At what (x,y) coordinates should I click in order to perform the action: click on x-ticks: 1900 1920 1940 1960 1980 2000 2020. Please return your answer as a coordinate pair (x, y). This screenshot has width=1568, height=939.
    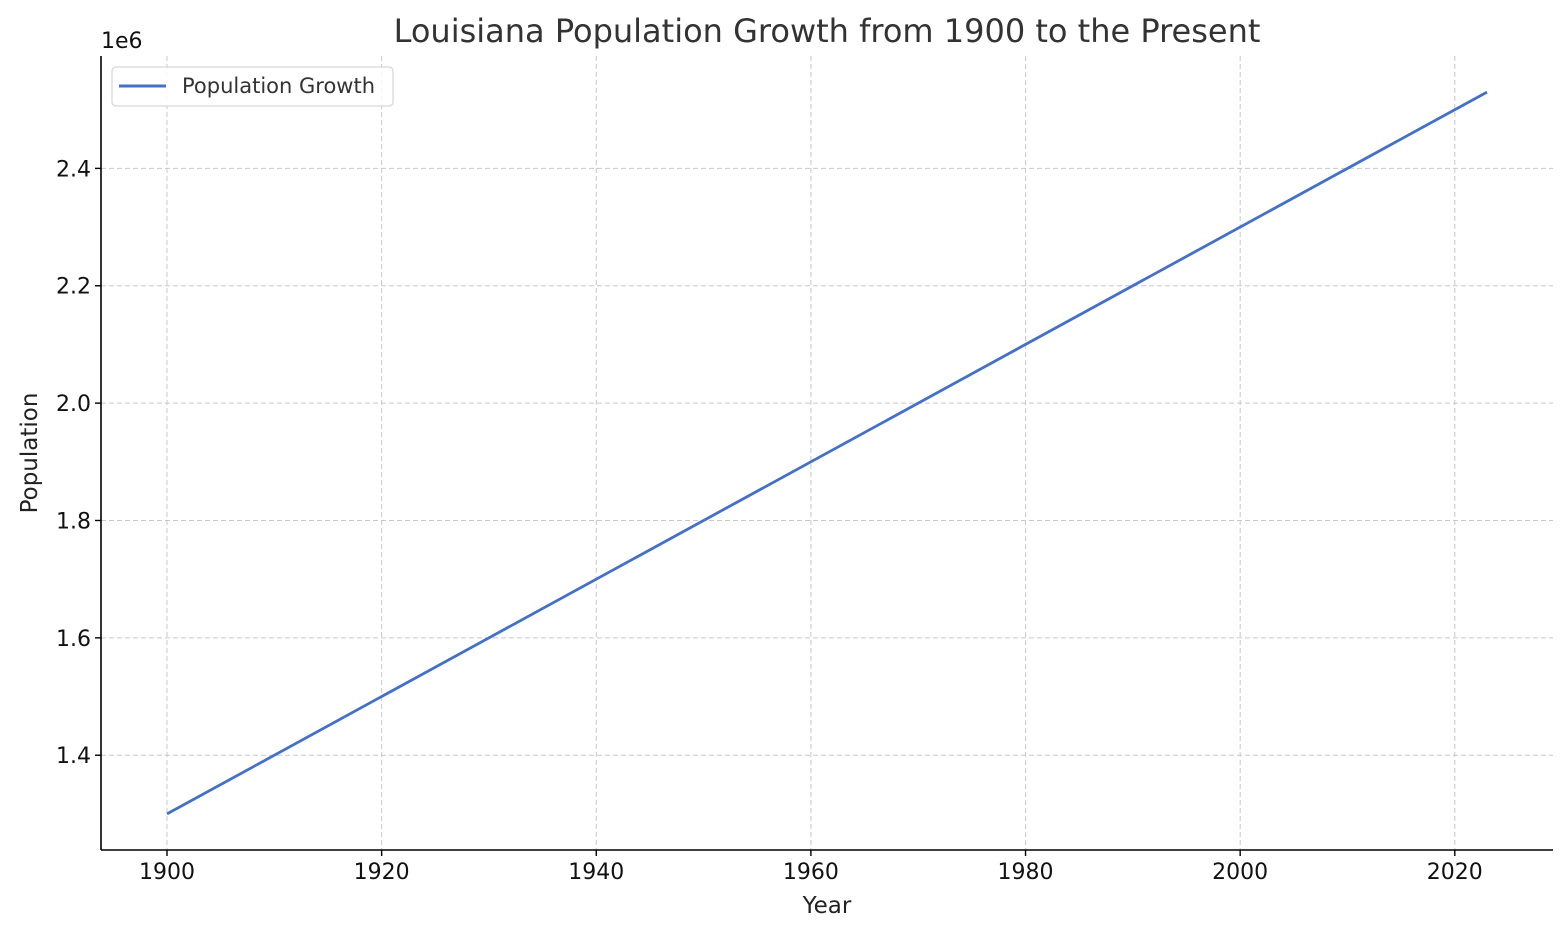
    Looking at the image, I should click on (811, 867).